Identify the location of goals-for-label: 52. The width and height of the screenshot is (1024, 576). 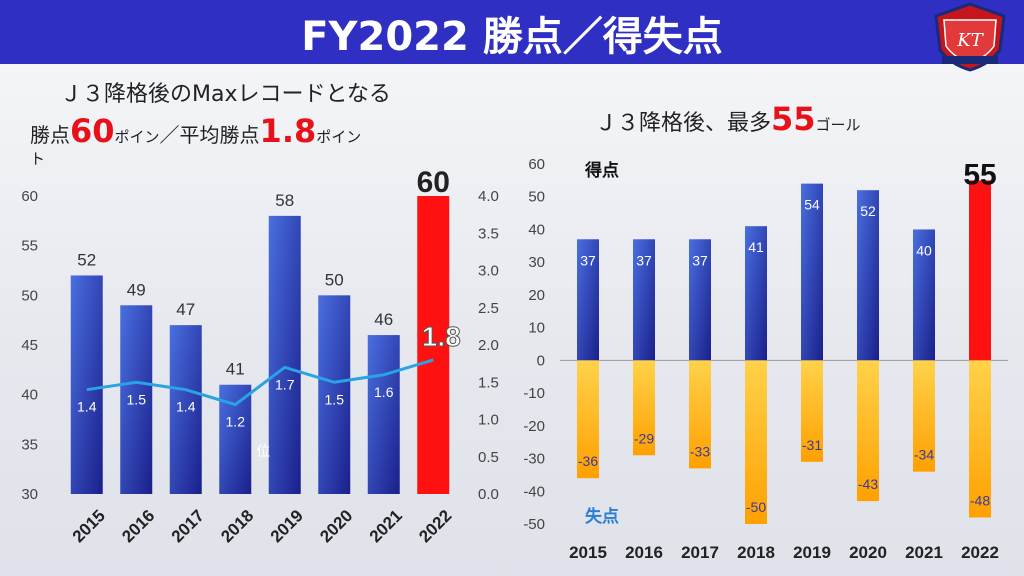
(868, 211).